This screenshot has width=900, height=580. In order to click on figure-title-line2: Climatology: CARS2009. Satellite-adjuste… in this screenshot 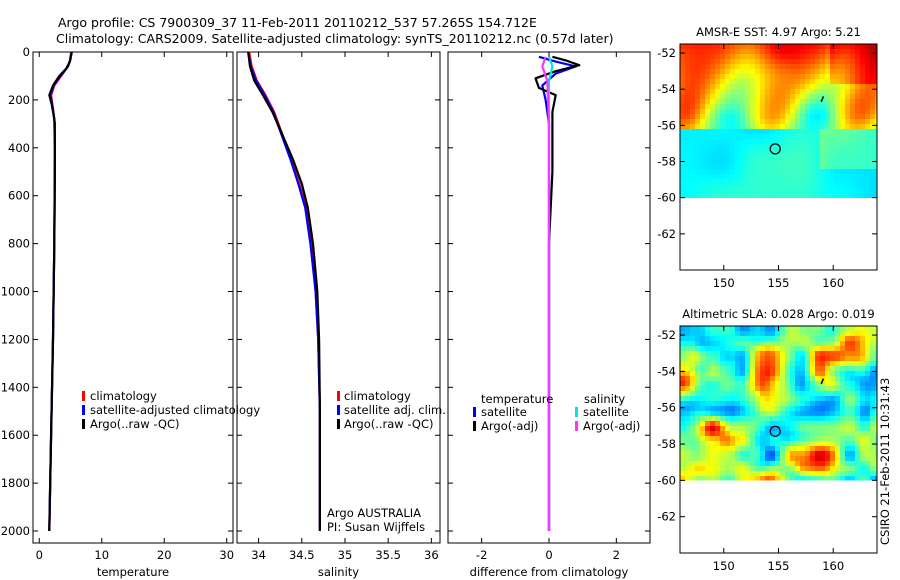, I will do `click(334, 38)`.